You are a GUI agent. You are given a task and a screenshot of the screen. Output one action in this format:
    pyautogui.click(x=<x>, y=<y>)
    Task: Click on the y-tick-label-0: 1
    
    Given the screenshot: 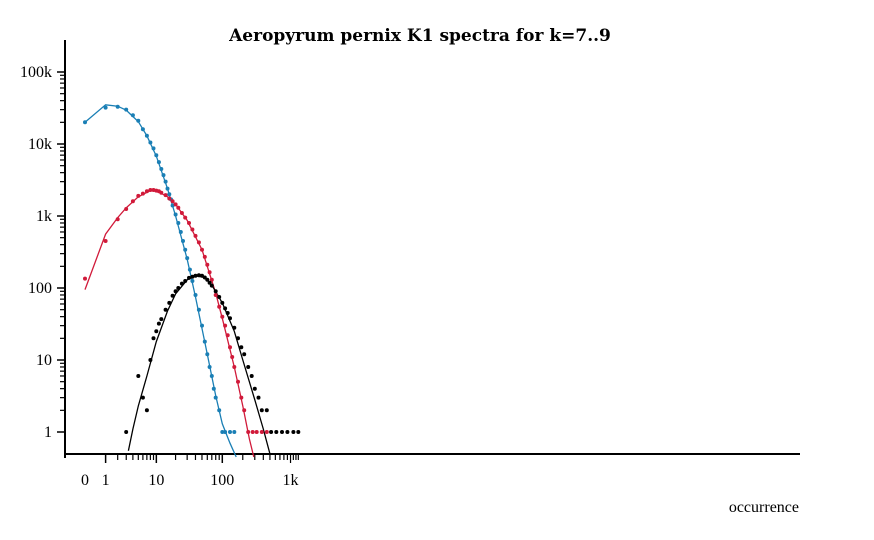 What is the action you would take?
    pyautogui.click(x=48, y=432)
    